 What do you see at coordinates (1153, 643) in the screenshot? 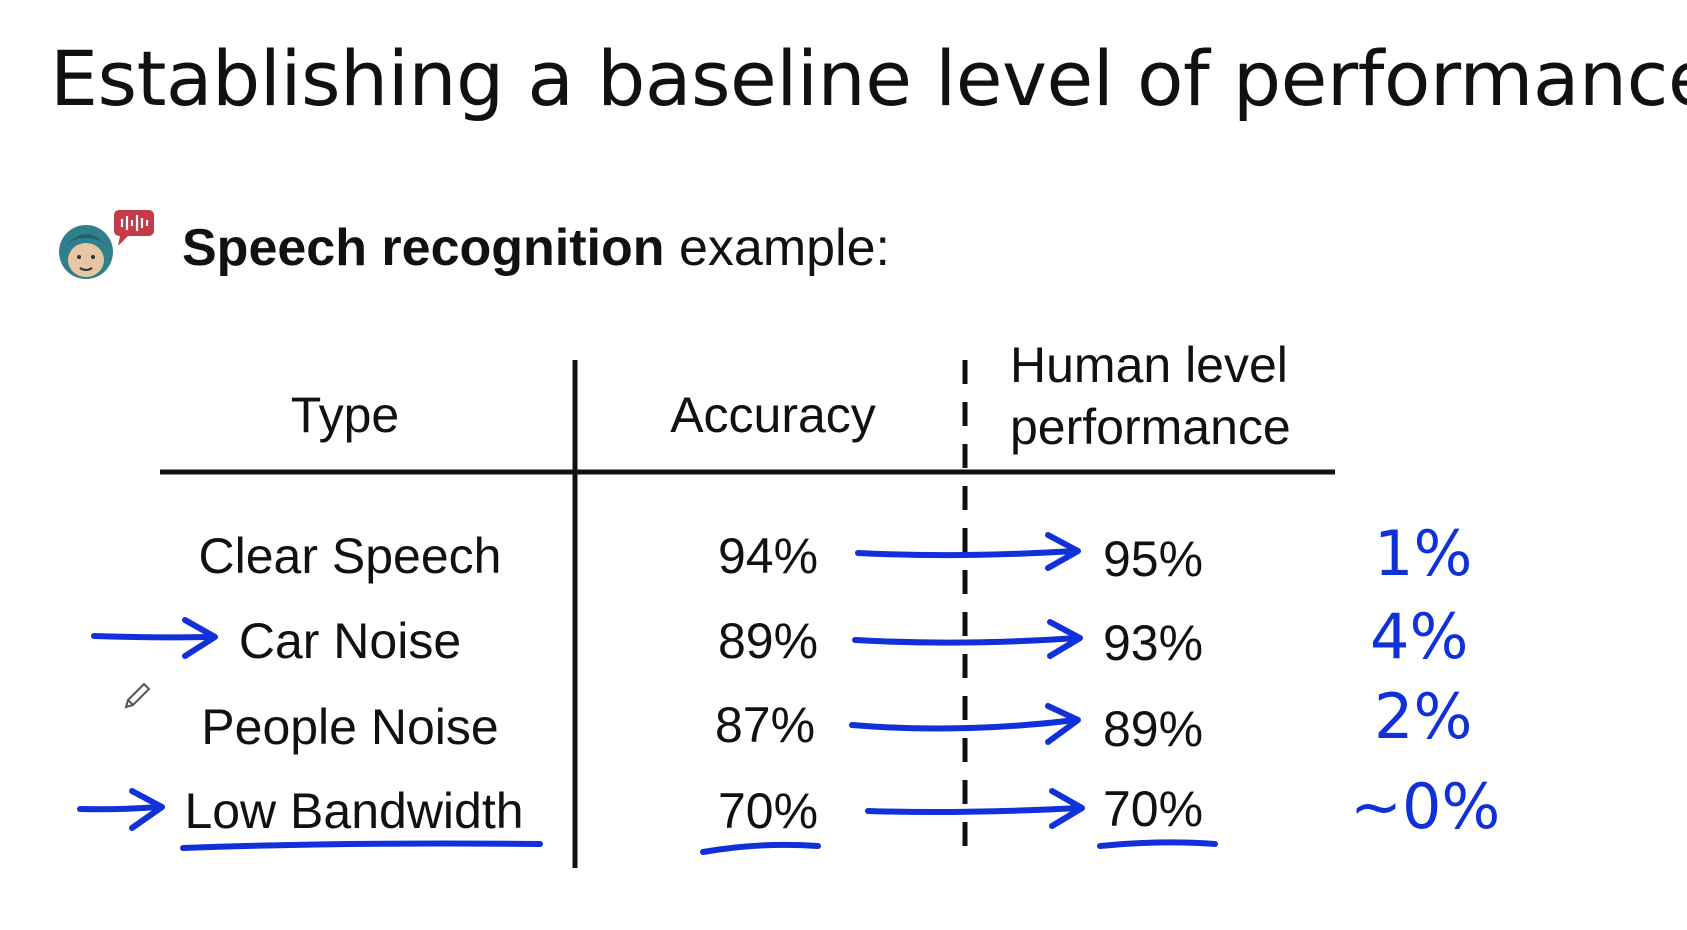
I see `row-2-human: 93%` at bounding box center [1153, 643].